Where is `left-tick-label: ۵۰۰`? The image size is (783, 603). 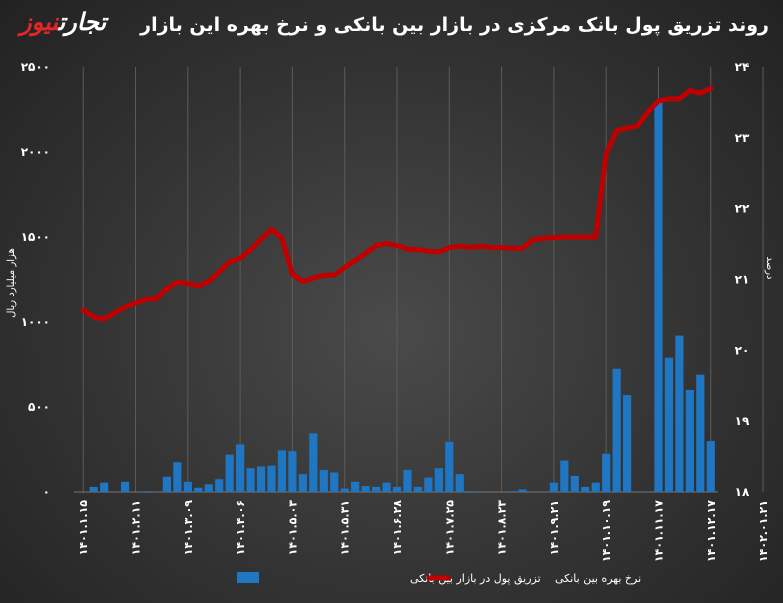 left-tick-label: ۵۰۰ is located at coordinates (39, 407).